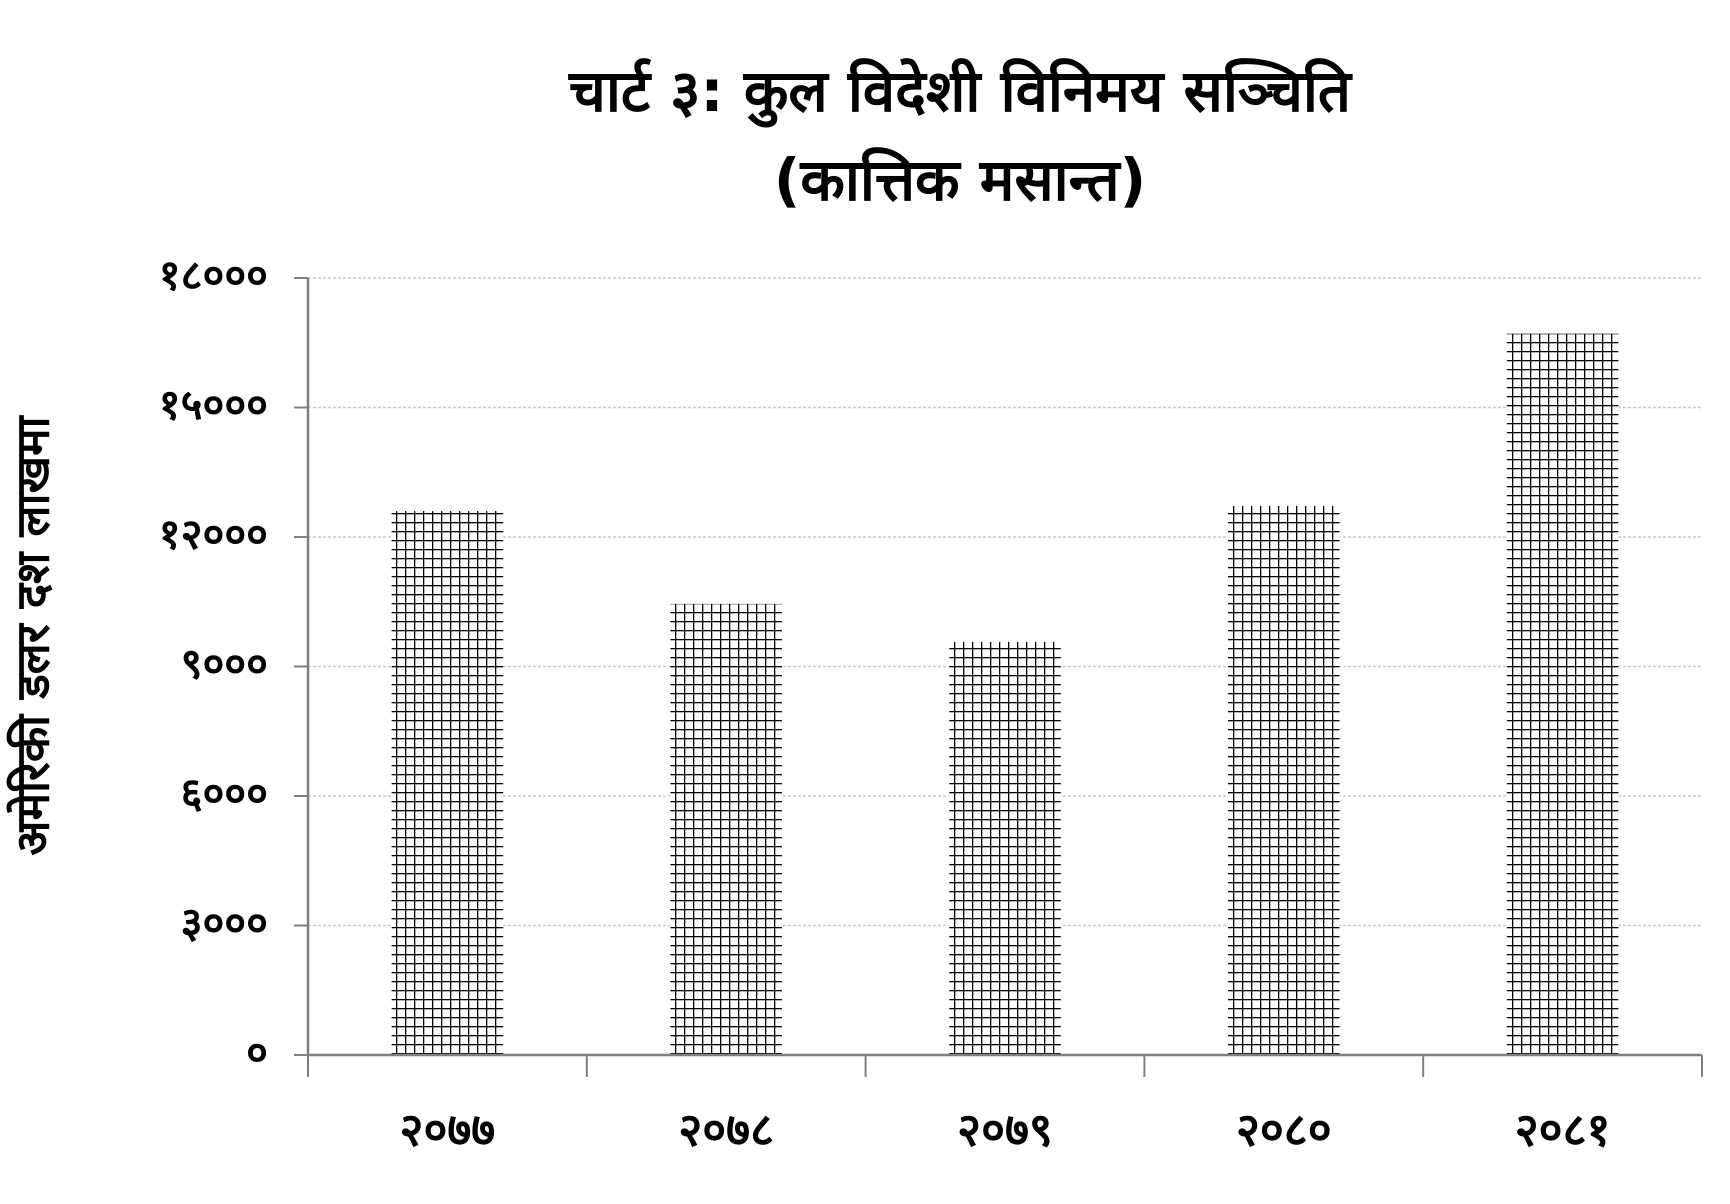  What do you see at coordinates (960, 180) in the screenshot?
I see `chart-subtitle: (कात्तिक मसान्त)` at bounding box center [960, 180].